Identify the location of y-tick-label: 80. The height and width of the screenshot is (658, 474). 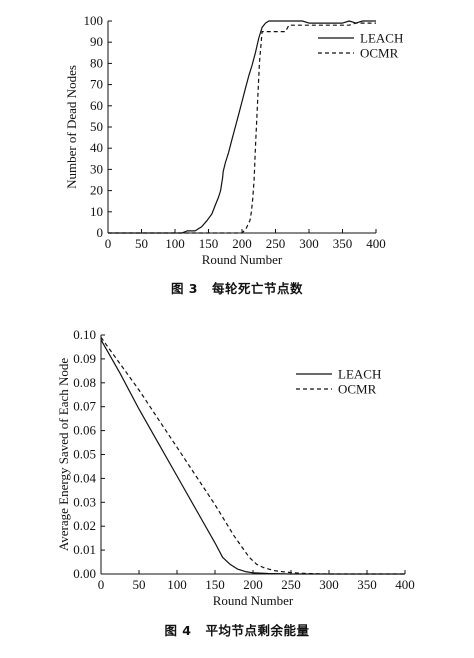
(96, 62).